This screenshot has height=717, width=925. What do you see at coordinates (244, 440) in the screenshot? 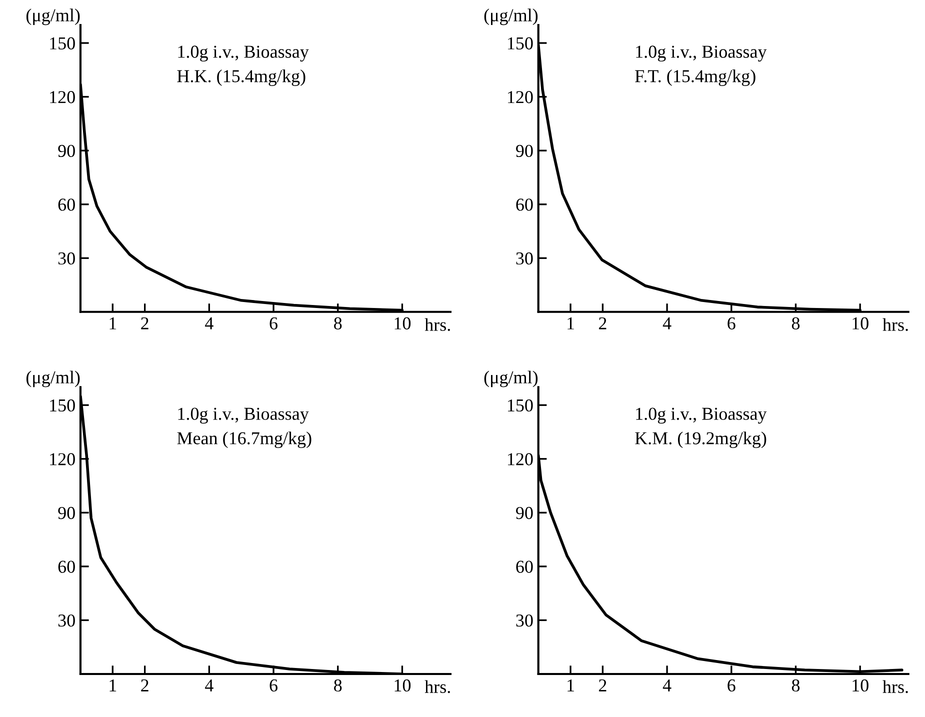
I see `annotation: Mean (16.7mg/kg)` at bounding box center [244, 440].